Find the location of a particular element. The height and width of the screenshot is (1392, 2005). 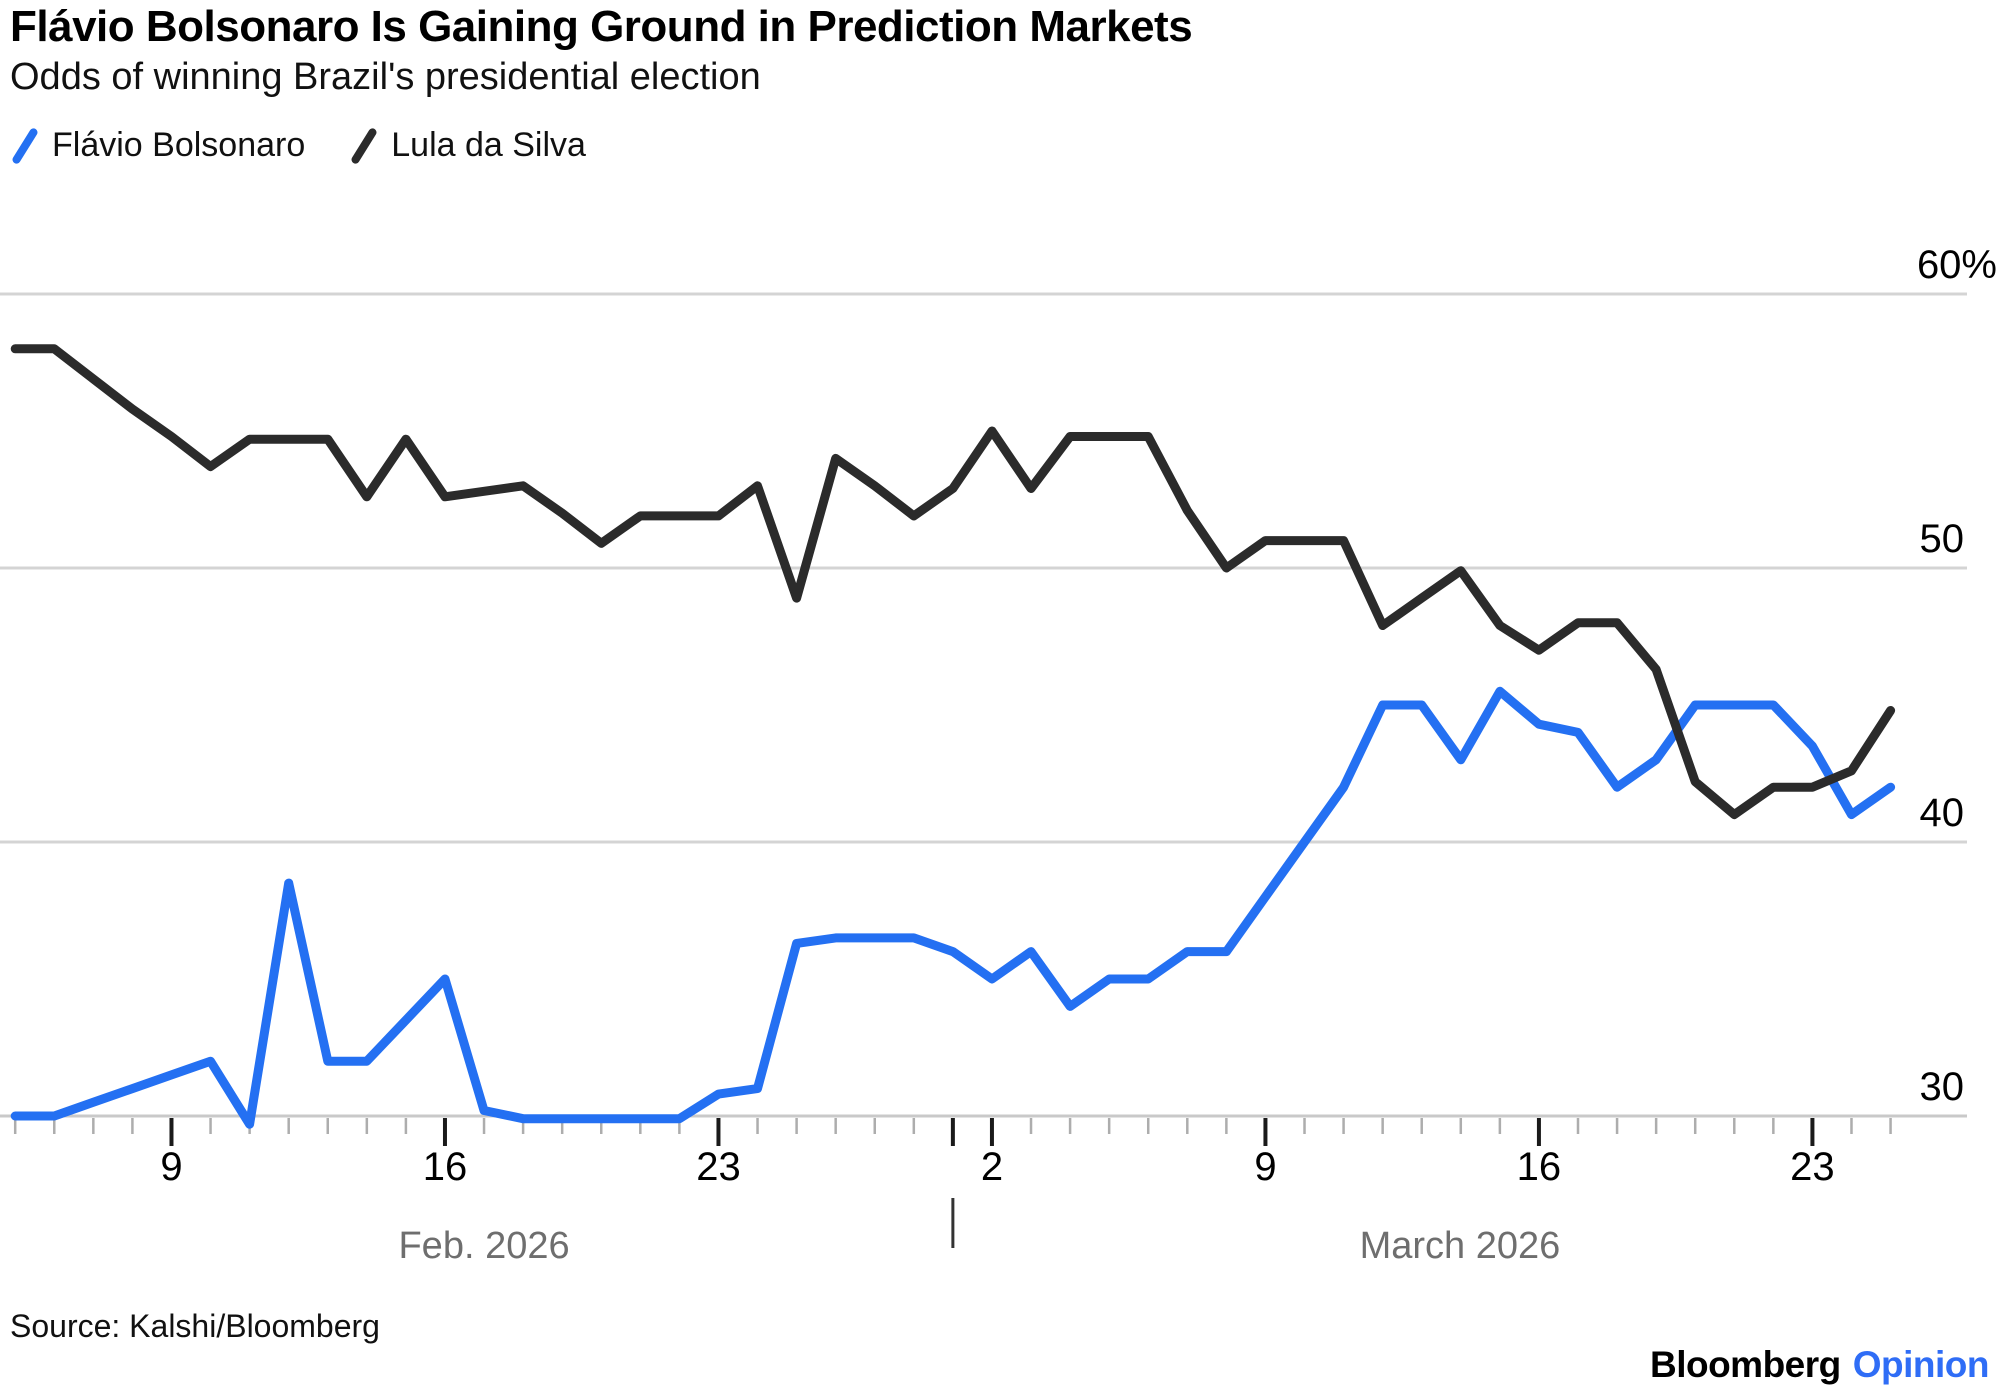

y-axis-label-30: 30 is located at coordinates (1942, 1087).